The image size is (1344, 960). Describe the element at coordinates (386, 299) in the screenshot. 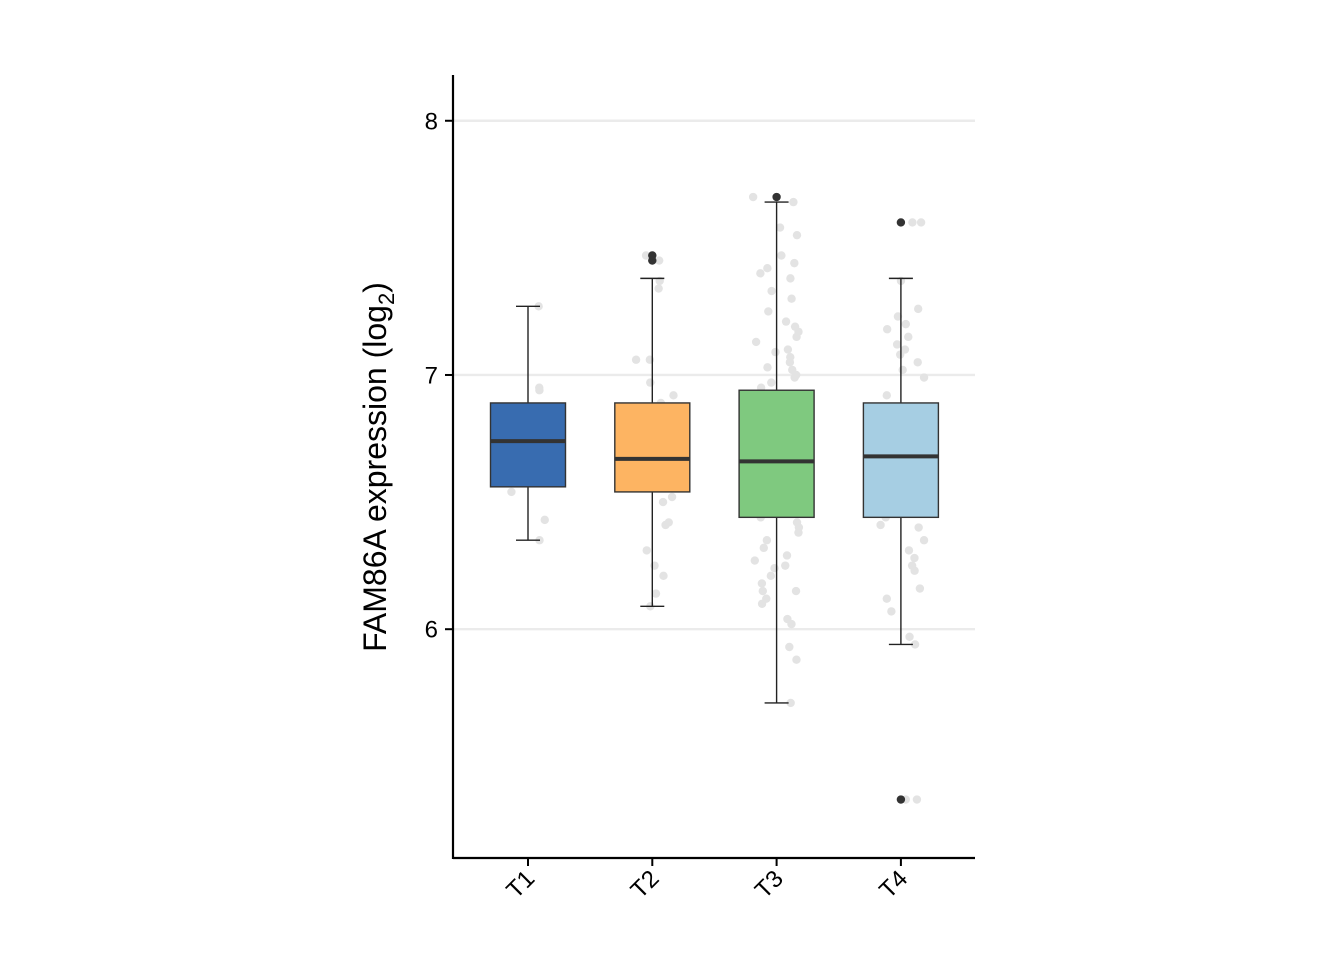

I see `y-axis-title-subscript: 2` at that location.